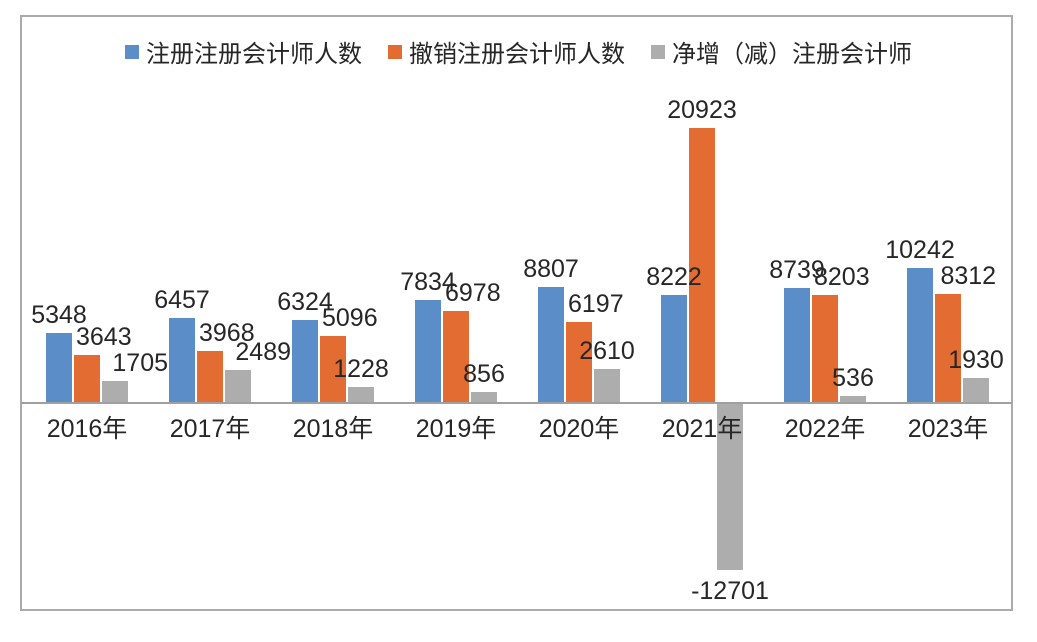 Image resolution: width=1037 pixels, height=642 pixels. I want to click on bar-series3-2021年, so click(730, 486).